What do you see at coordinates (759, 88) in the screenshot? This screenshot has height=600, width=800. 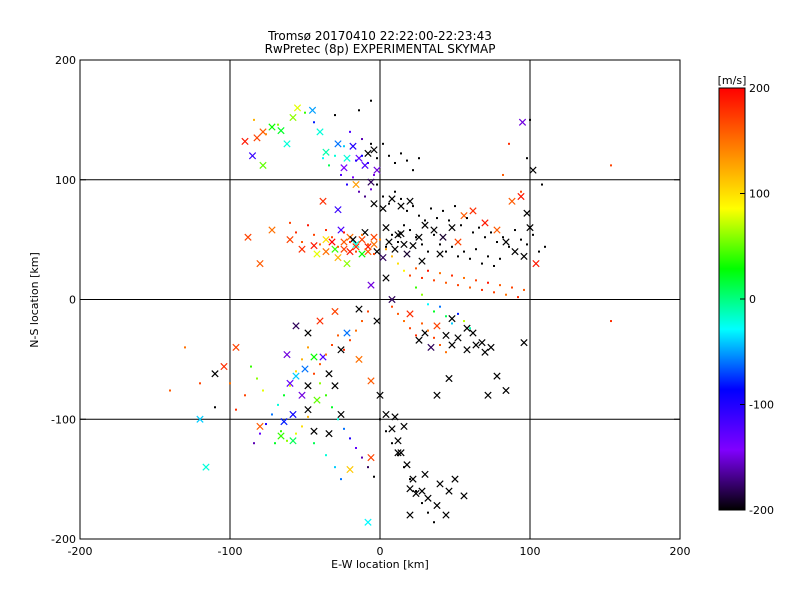 I see `colorbar-tick-label: 200` at bounding box center [759, 88].